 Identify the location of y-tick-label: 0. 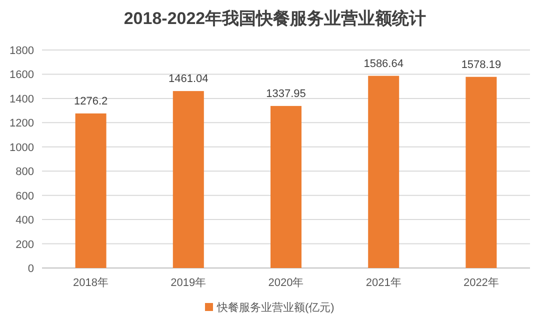
(31, 269).